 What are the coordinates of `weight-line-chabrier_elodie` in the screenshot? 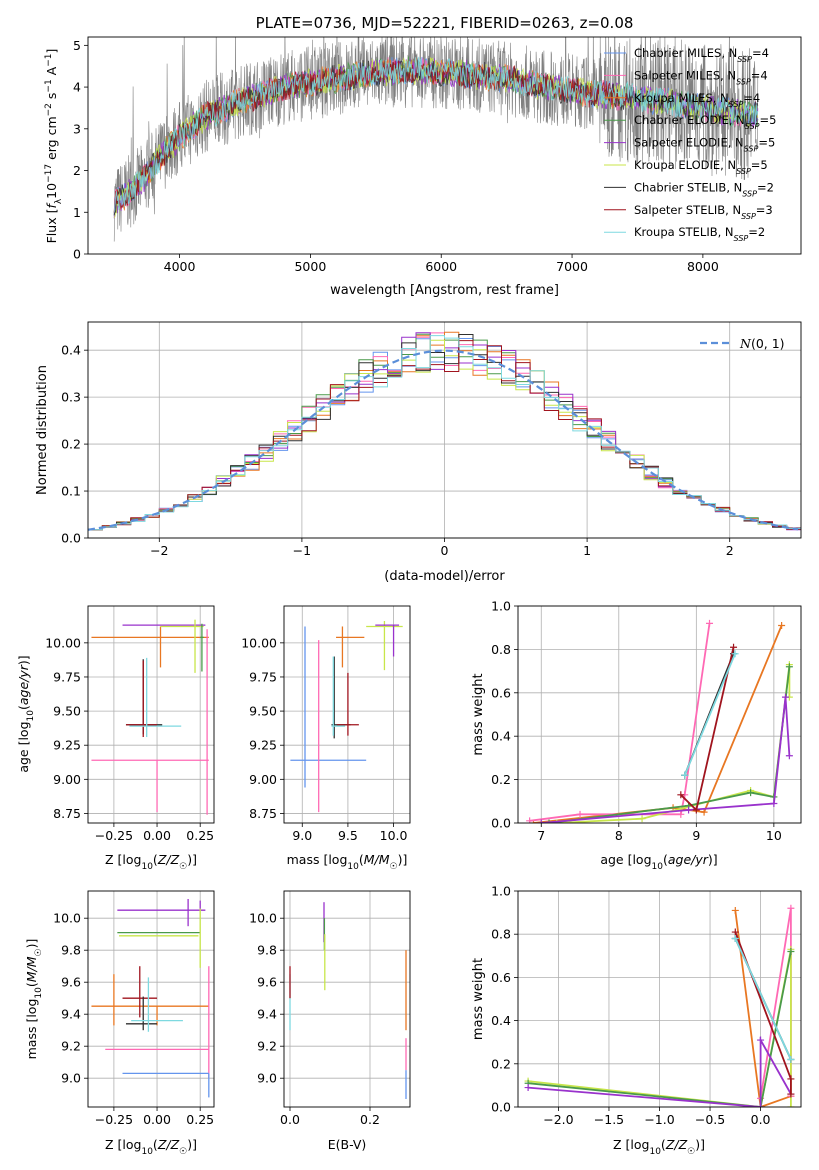 It's located at (669, 744).